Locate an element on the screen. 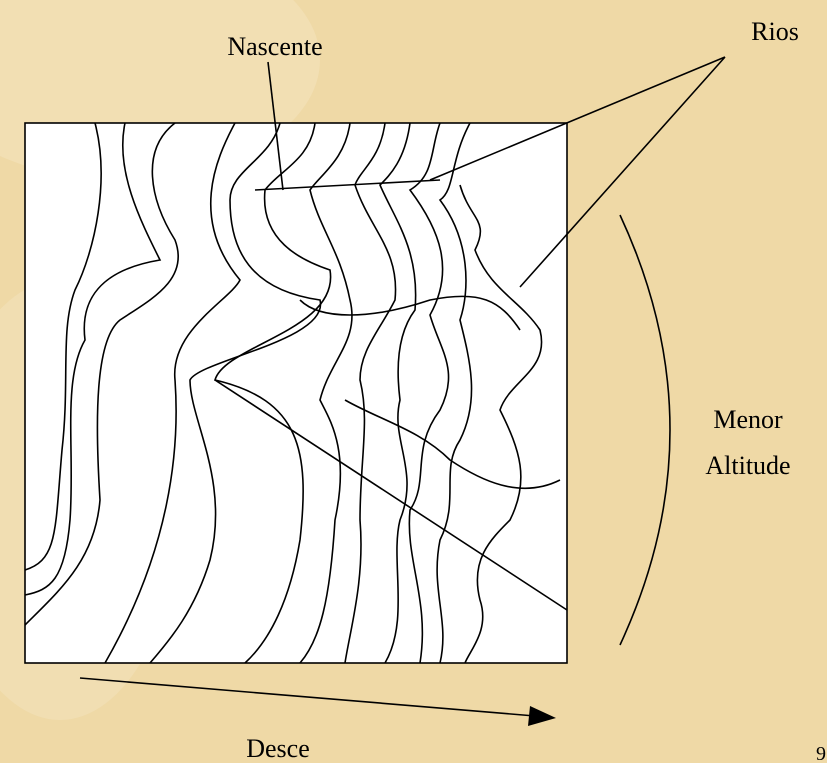 The width and height of the screenshot is (827, 763). altitude-label: Altitude is located at coordinates (747, 465).